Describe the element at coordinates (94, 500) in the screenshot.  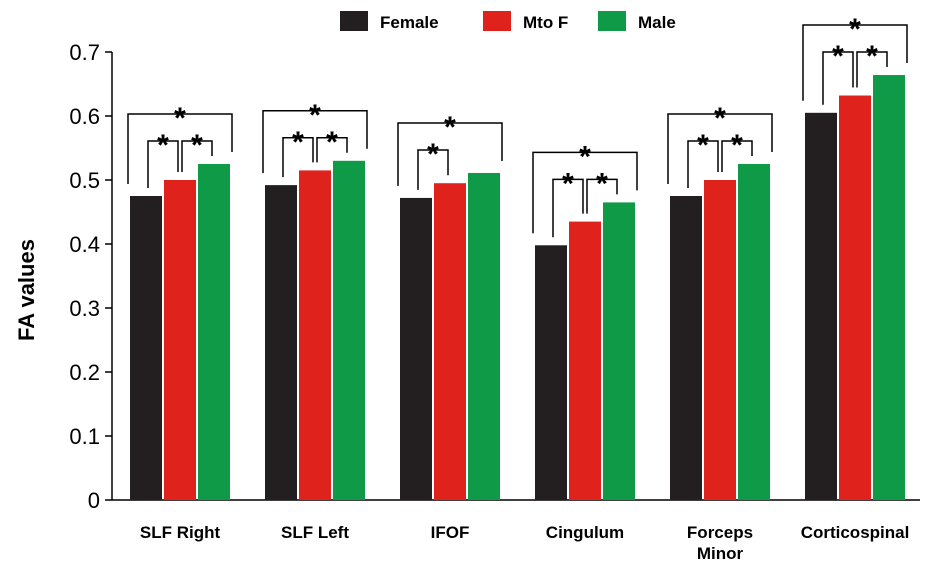
I see `y-tick-label: 0` at that location.